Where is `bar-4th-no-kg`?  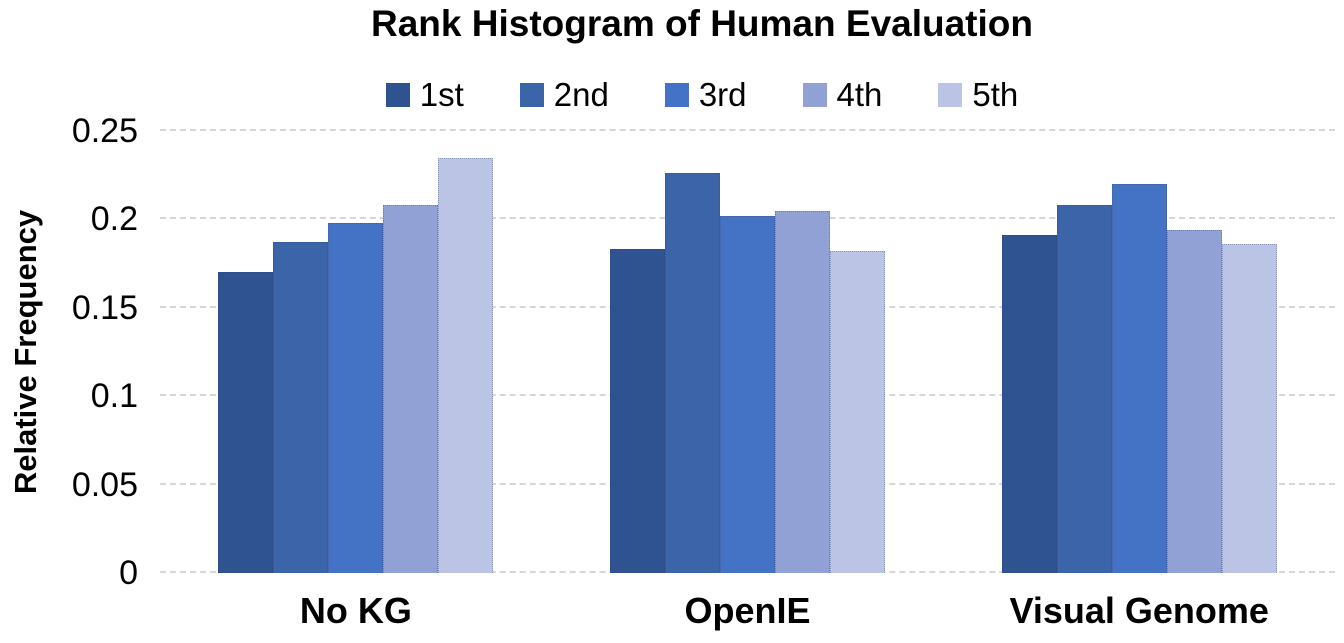
bar-4th-no-kg is located at coordinates (411, 389).